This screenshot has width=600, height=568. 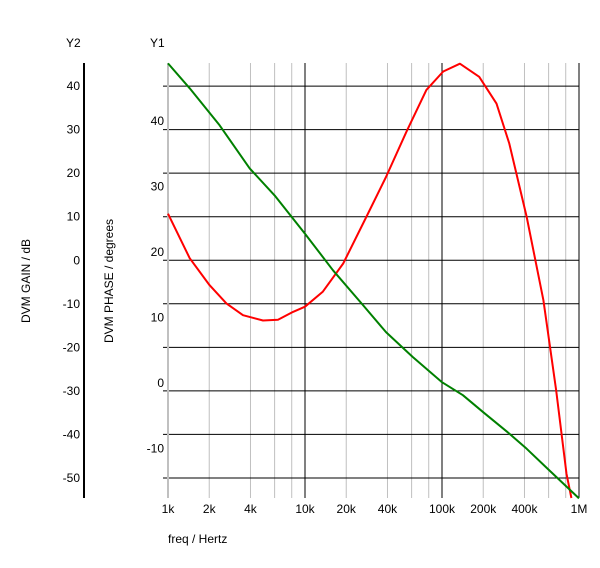 I want to click on y2-tick-label: -20, so click(x=72, y=347).